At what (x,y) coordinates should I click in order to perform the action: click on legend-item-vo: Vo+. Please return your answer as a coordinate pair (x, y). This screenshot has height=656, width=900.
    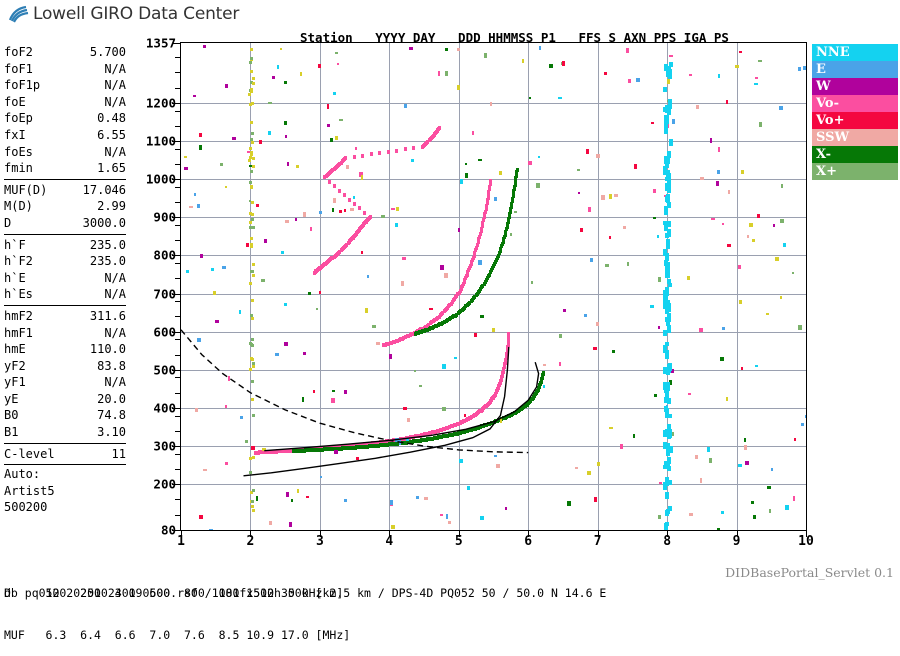
    Looking at the image, I should click on (855, 120).